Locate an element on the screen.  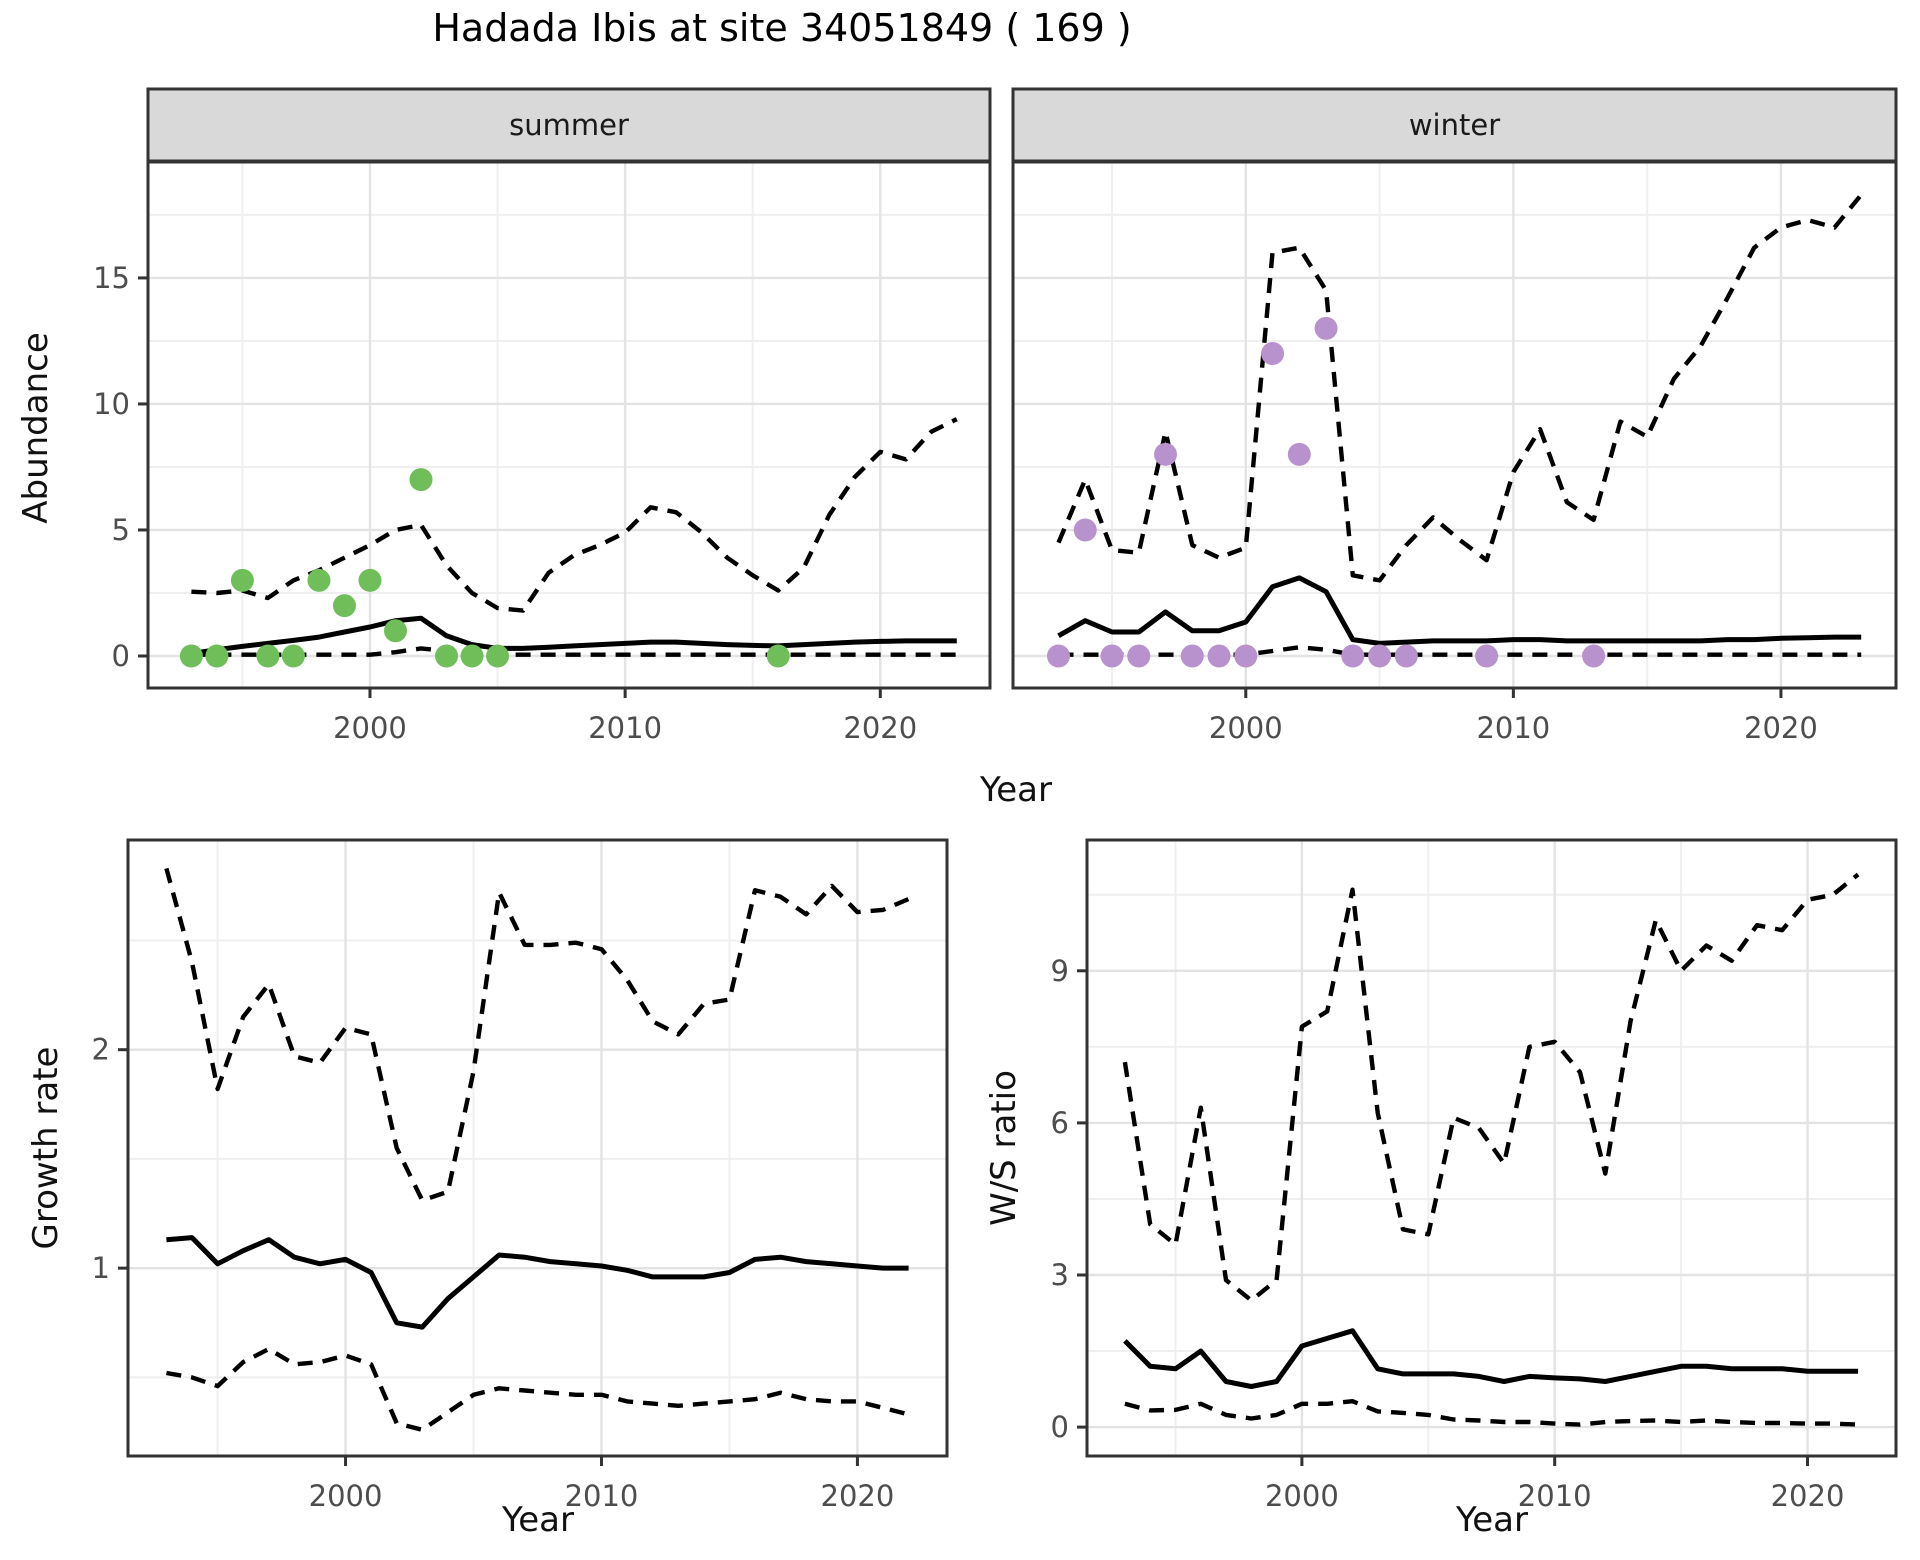
x-axis-title-growth-rate: Year is located at coordinates (538, 1520).